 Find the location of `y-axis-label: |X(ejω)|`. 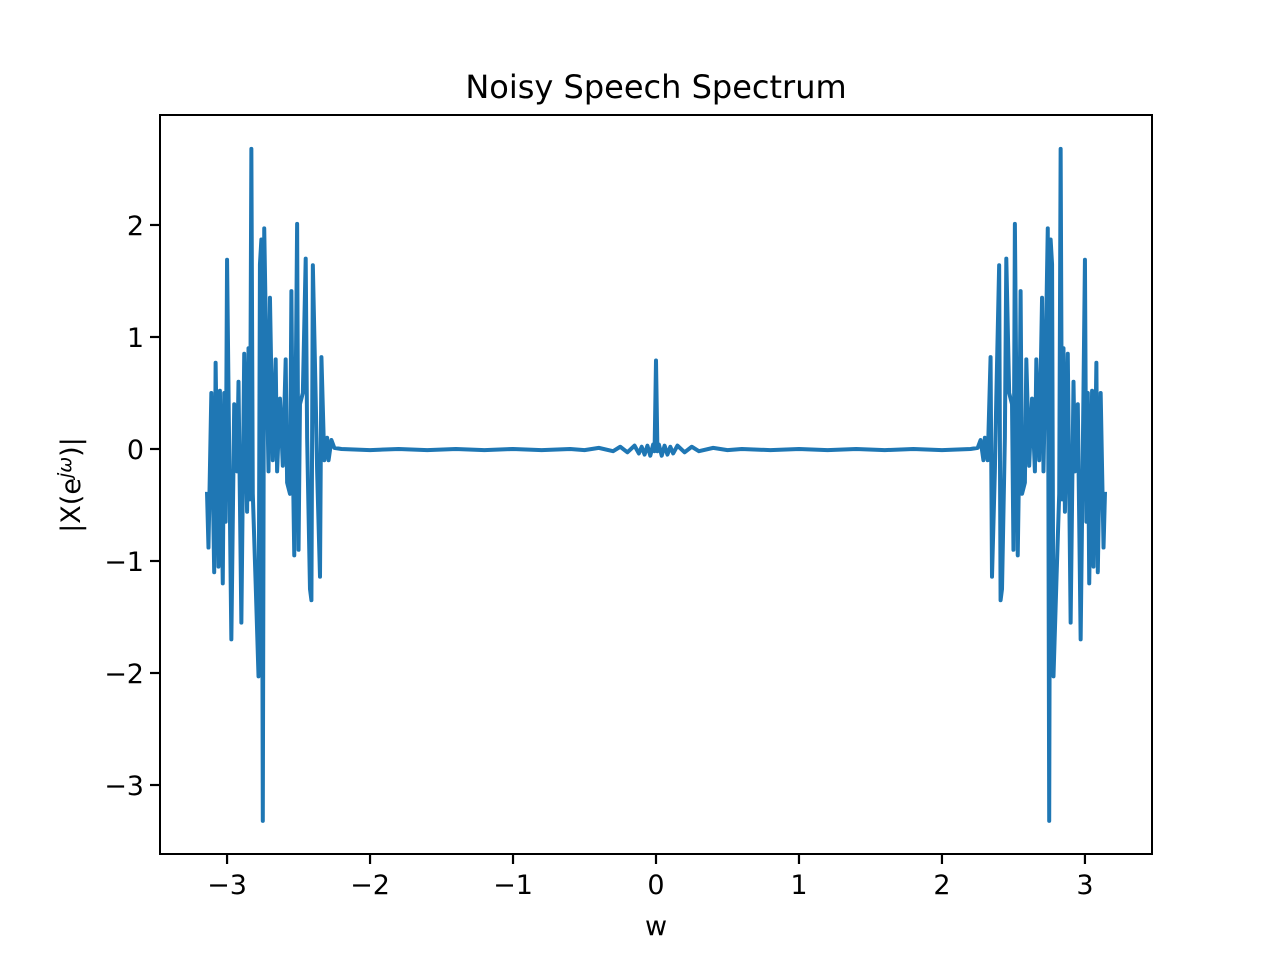

y-axis-label: |X(ejω)| is located at coordinates (70, 485).